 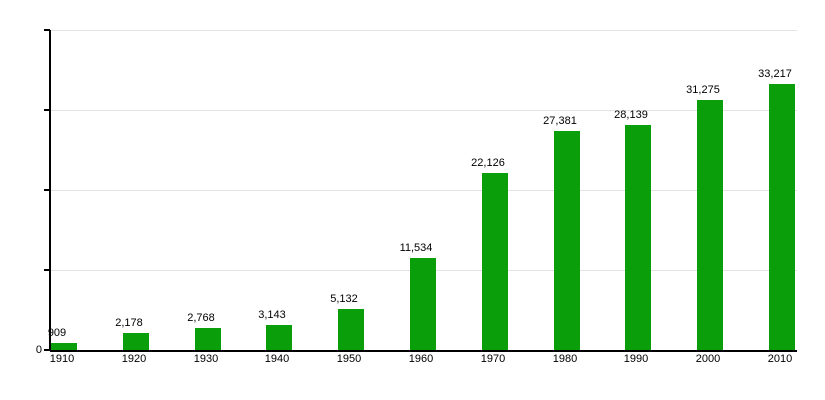 I want to click on x-axis-tick-label: 1990, so click(x=636, y=359).